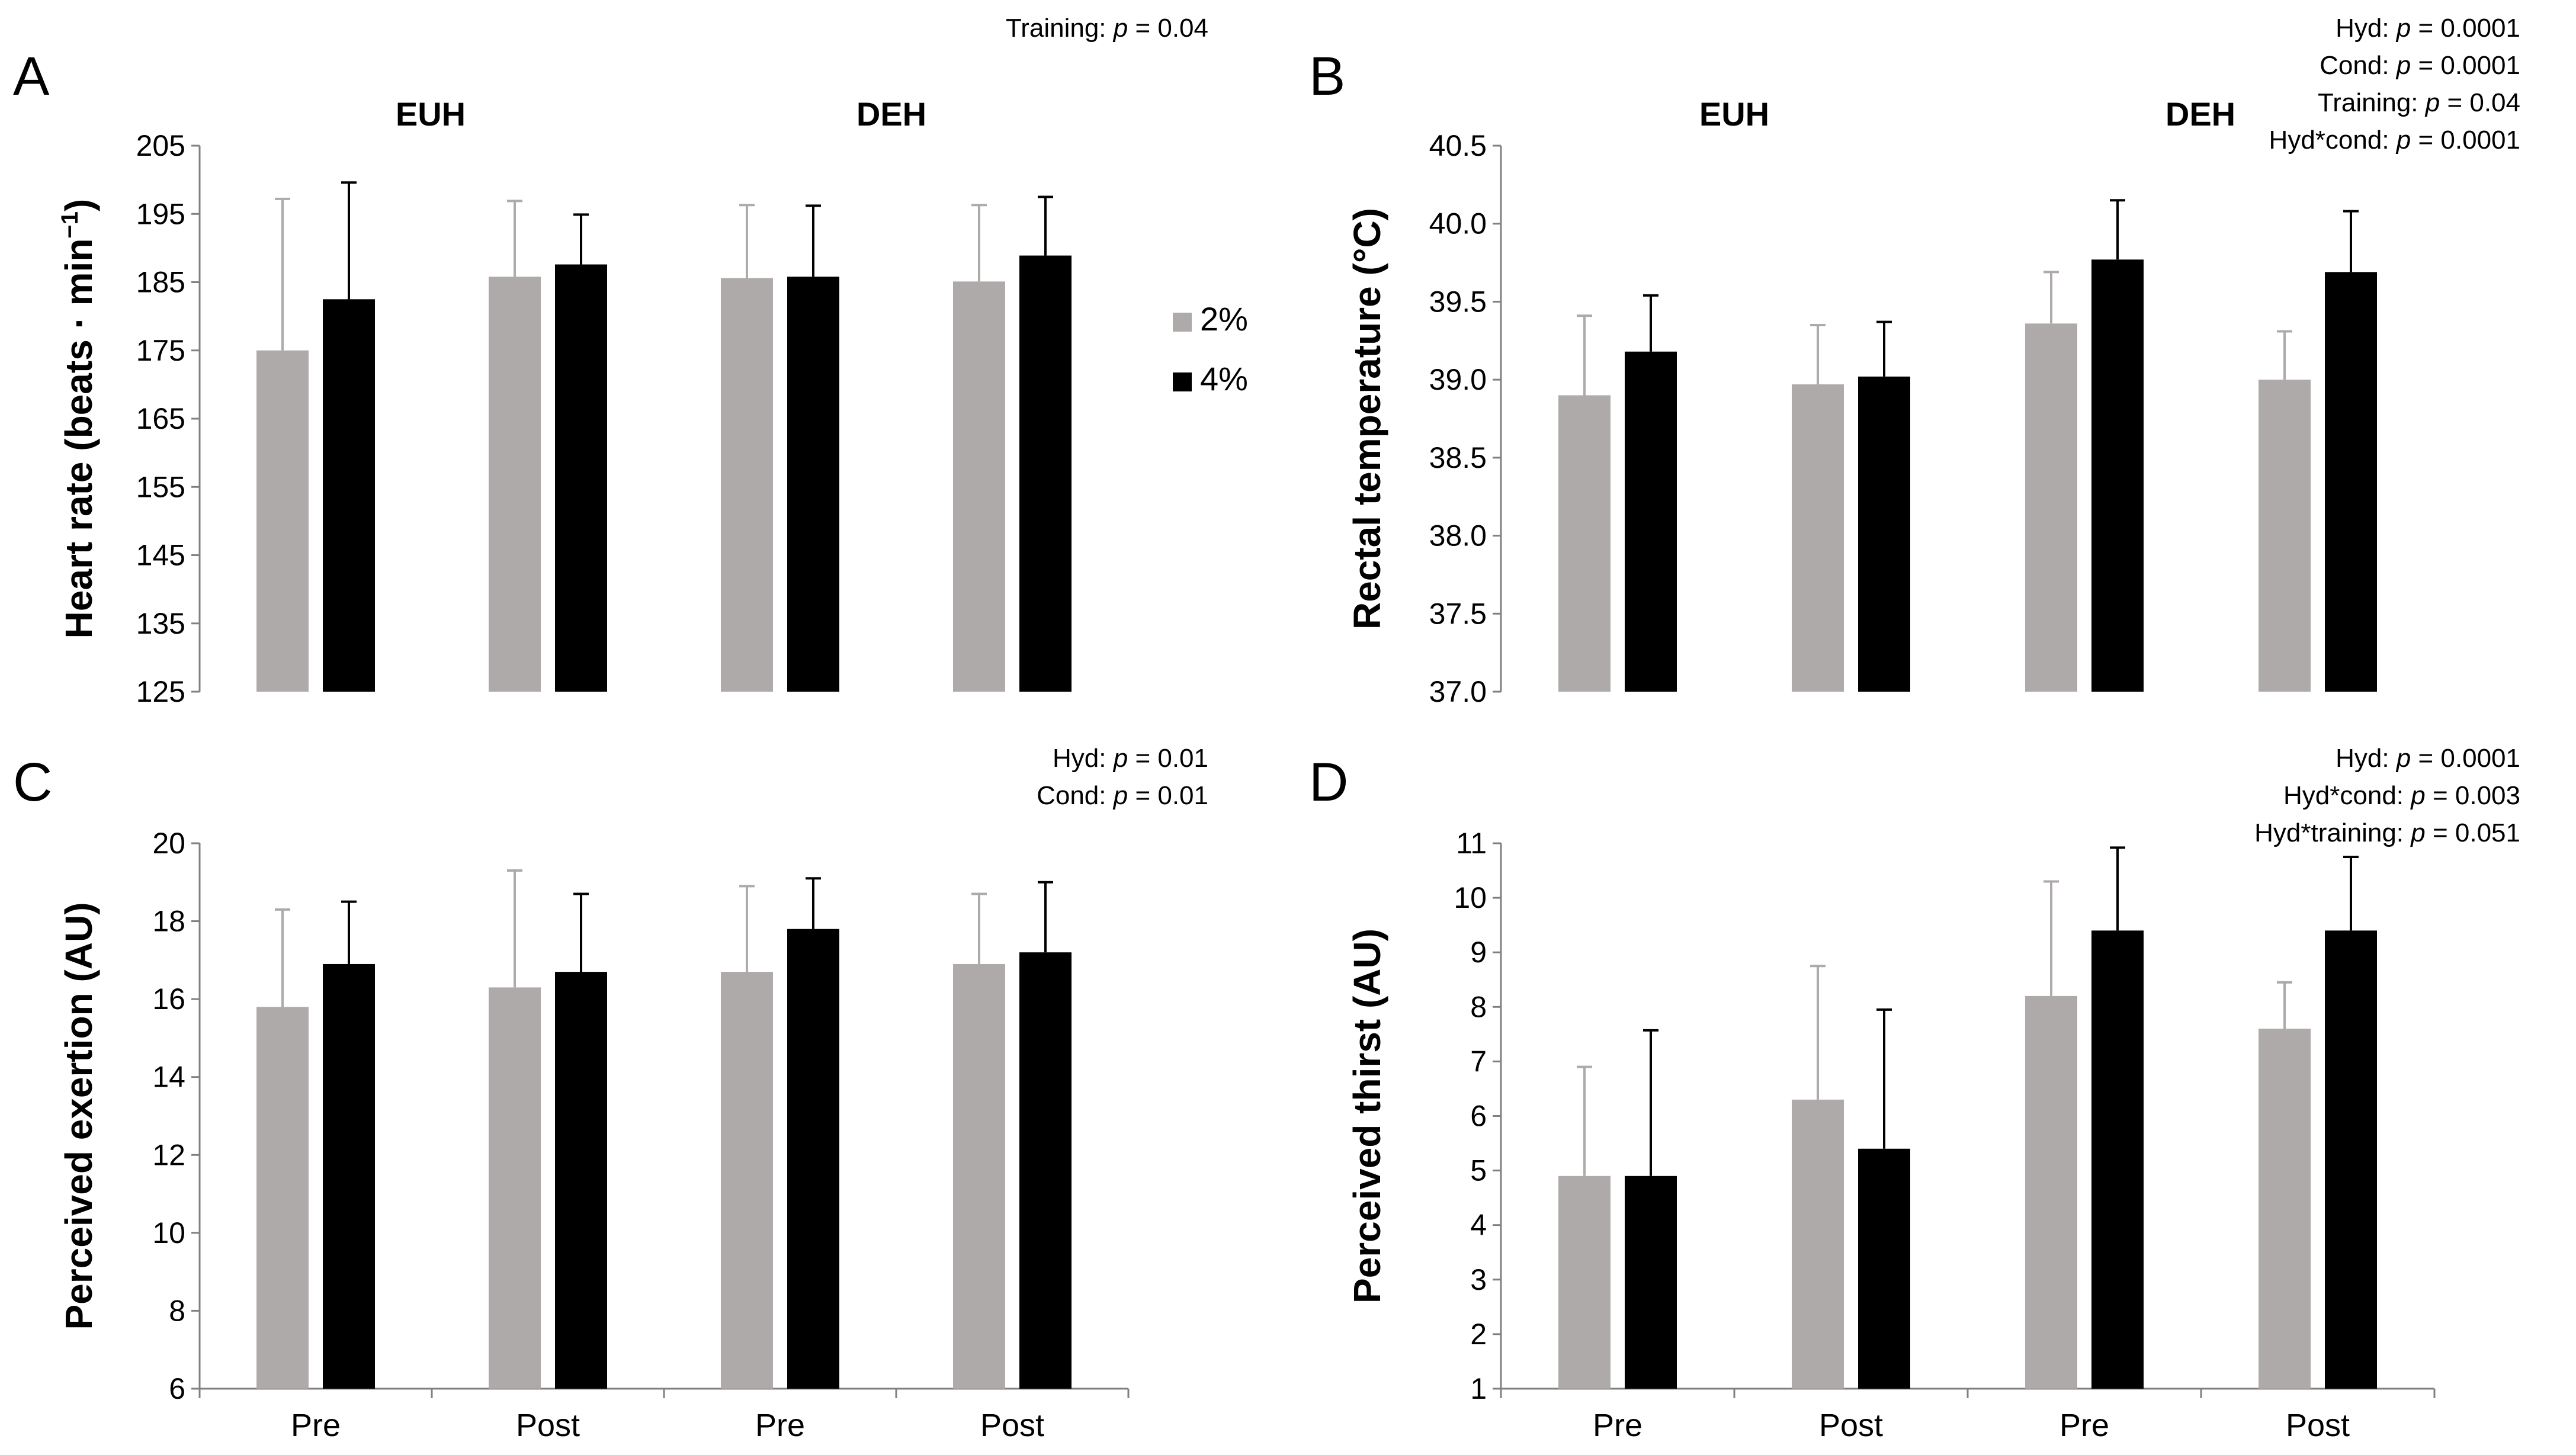 This screenshot has height=1455, width=2576. I want to click on y-tick-label: 39.5, so click(1458, 301).